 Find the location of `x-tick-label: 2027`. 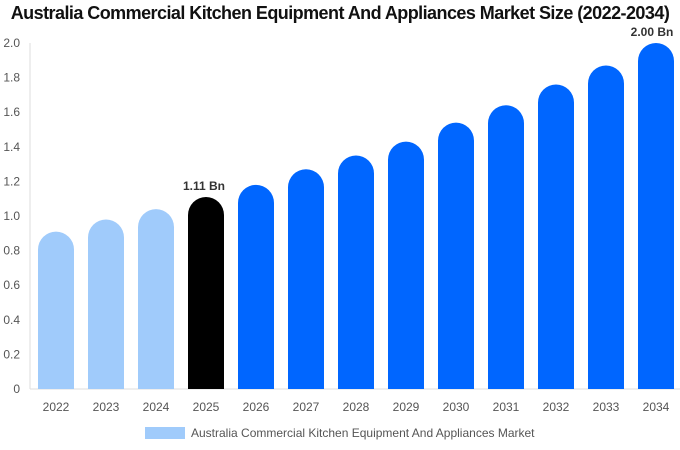

x-tick-label: 2027 is located at coordinates (306, 407).